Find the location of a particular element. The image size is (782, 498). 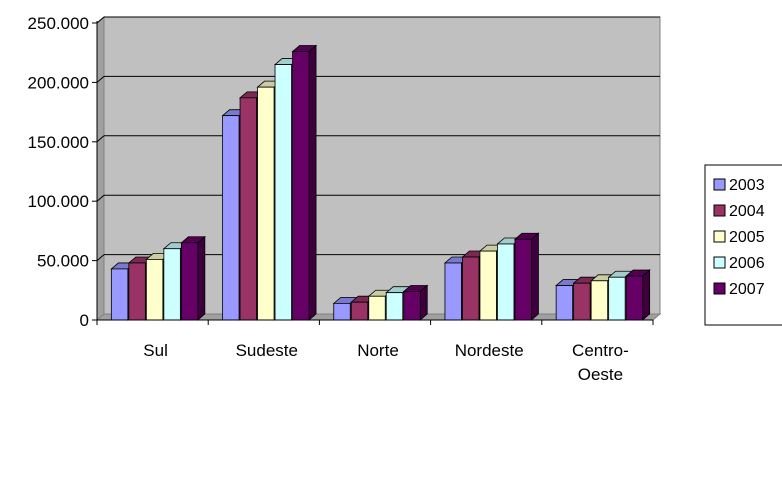

x-tick-label: Norte is located at coordinates (378, 350).